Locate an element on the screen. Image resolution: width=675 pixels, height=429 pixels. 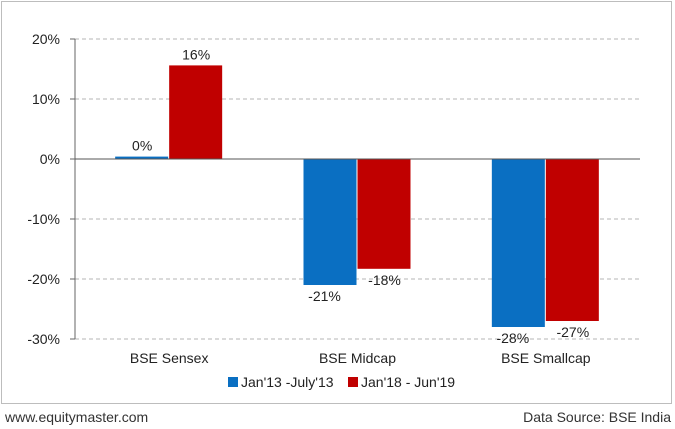
data-label: 0% is located at coordinates (142, 146).